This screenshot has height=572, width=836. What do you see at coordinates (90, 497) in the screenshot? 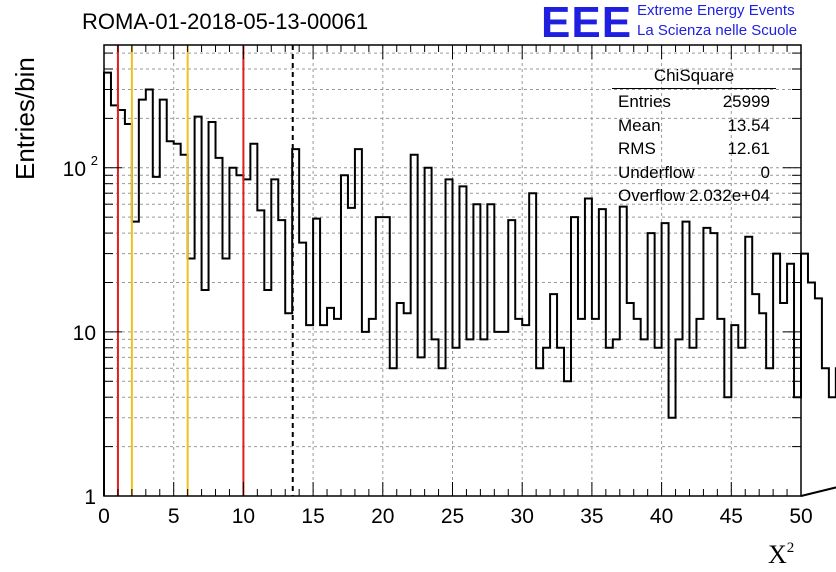
I see `y-tick-label: 1` at bounding box center [90, 497].